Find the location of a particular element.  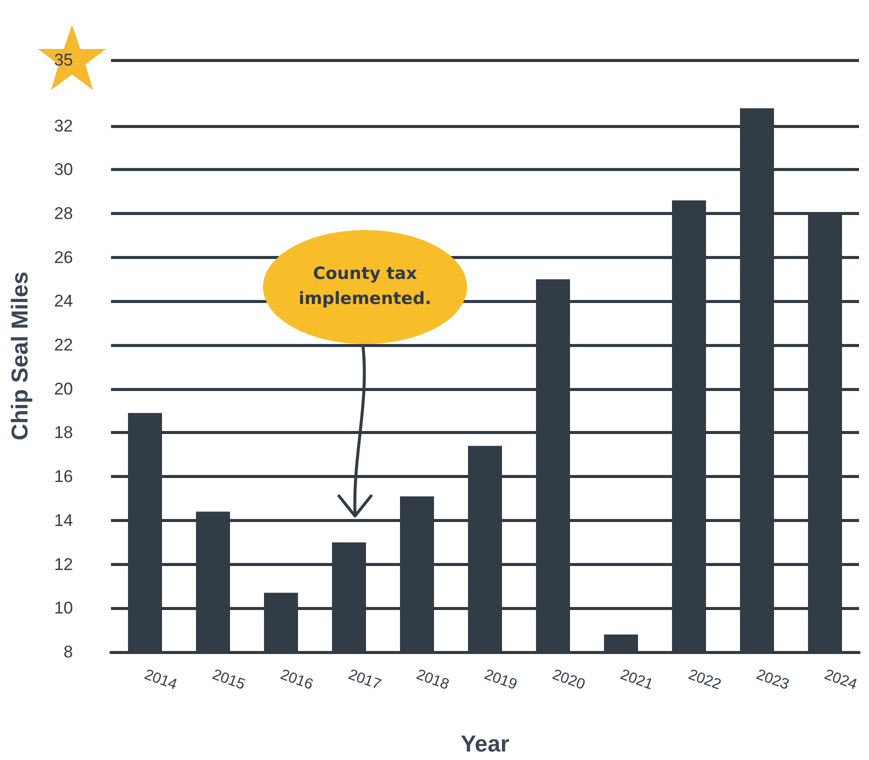

y-tick-label: 20 is located at coordinates (63, 388).